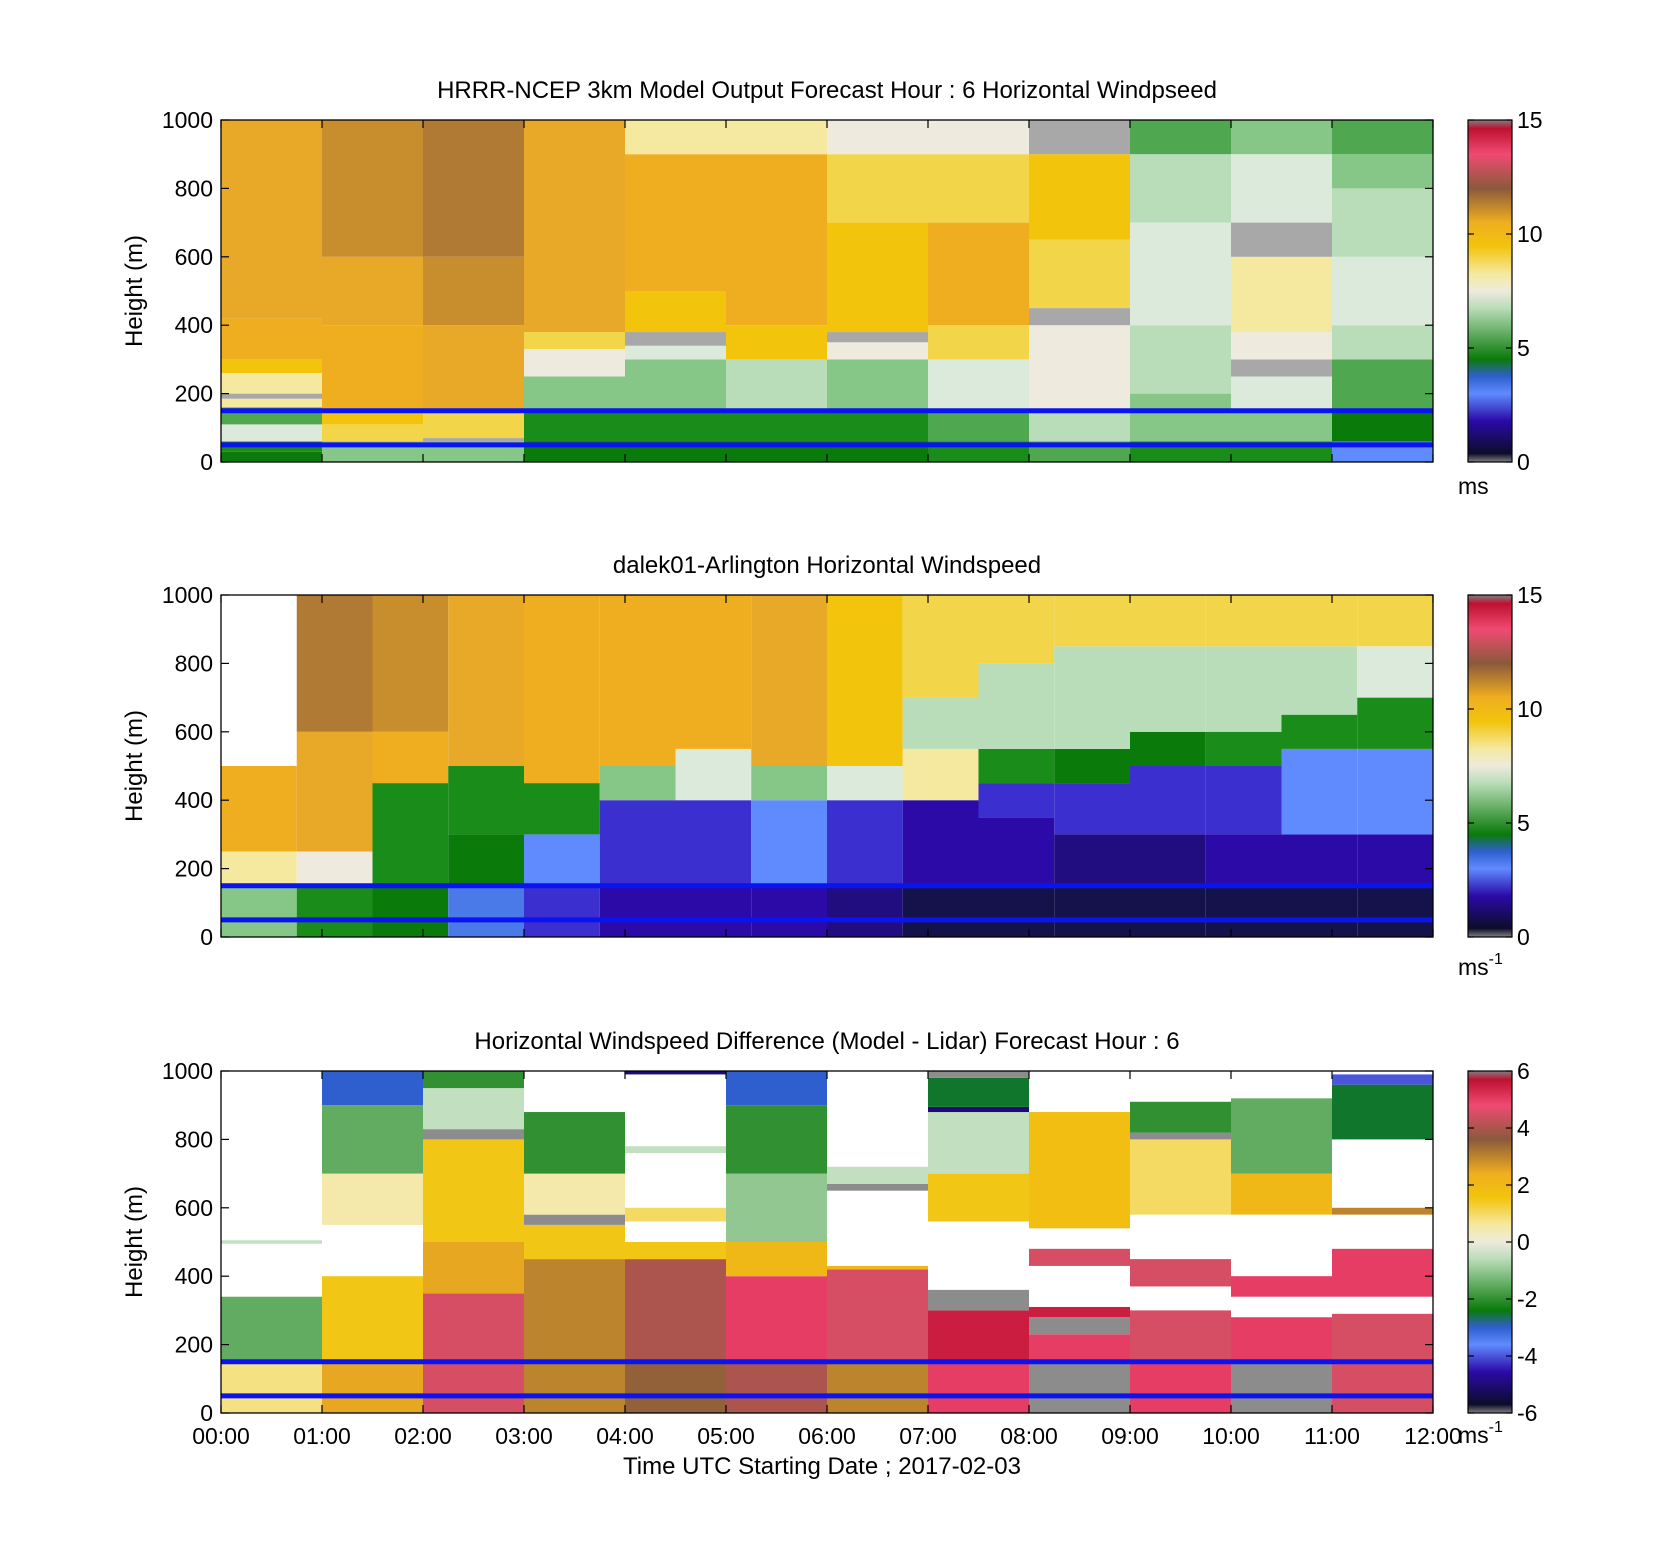 This screenshot has width=1680, height=1561. Describe the element at coordinates (1130, 1436) in the screenshot. I see `time-tick-label-9: 09:00` at that location.